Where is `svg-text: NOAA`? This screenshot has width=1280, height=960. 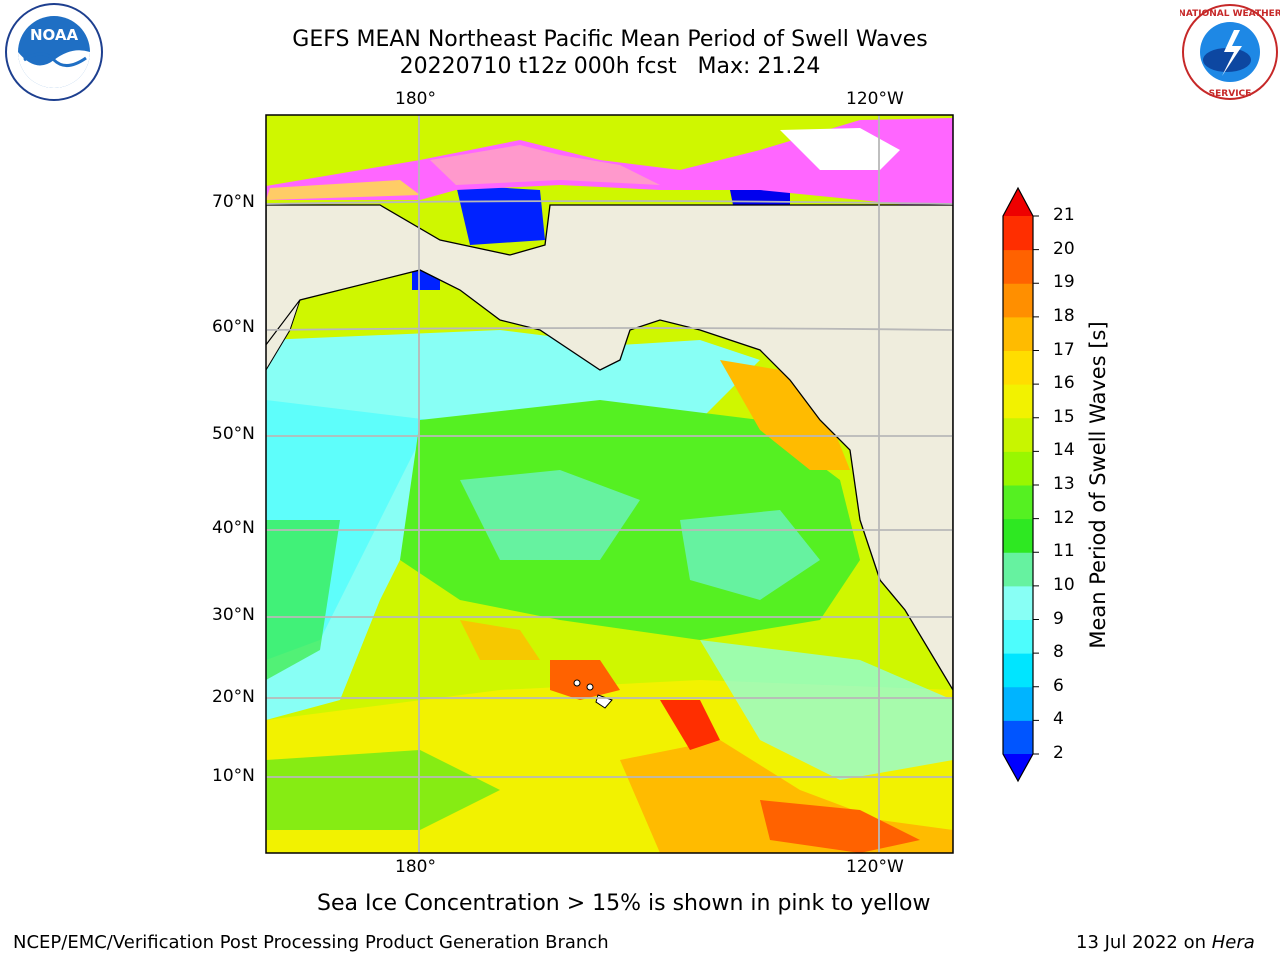
svg-text: NOAA is located at coordinates (54, 35).